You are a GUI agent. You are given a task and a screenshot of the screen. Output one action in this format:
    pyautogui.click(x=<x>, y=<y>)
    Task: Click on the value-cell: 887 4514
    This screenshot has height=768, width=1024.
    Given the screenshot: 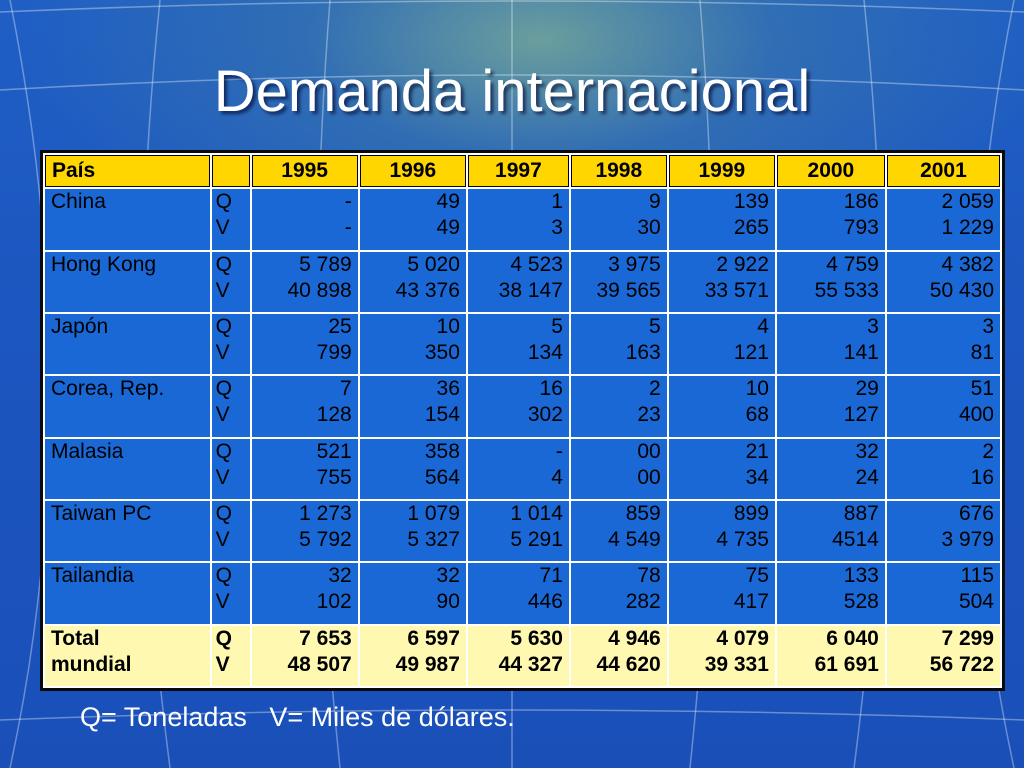 What is the action you would take?
    pyautogui.click(x=830, y=531)
    